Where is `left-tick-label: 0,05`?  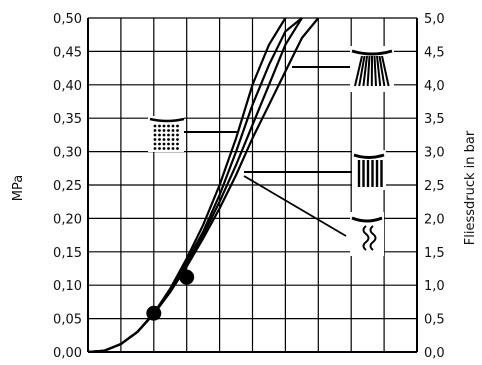 left-tick-label: 0,05 is located at coordinates (67, 320).